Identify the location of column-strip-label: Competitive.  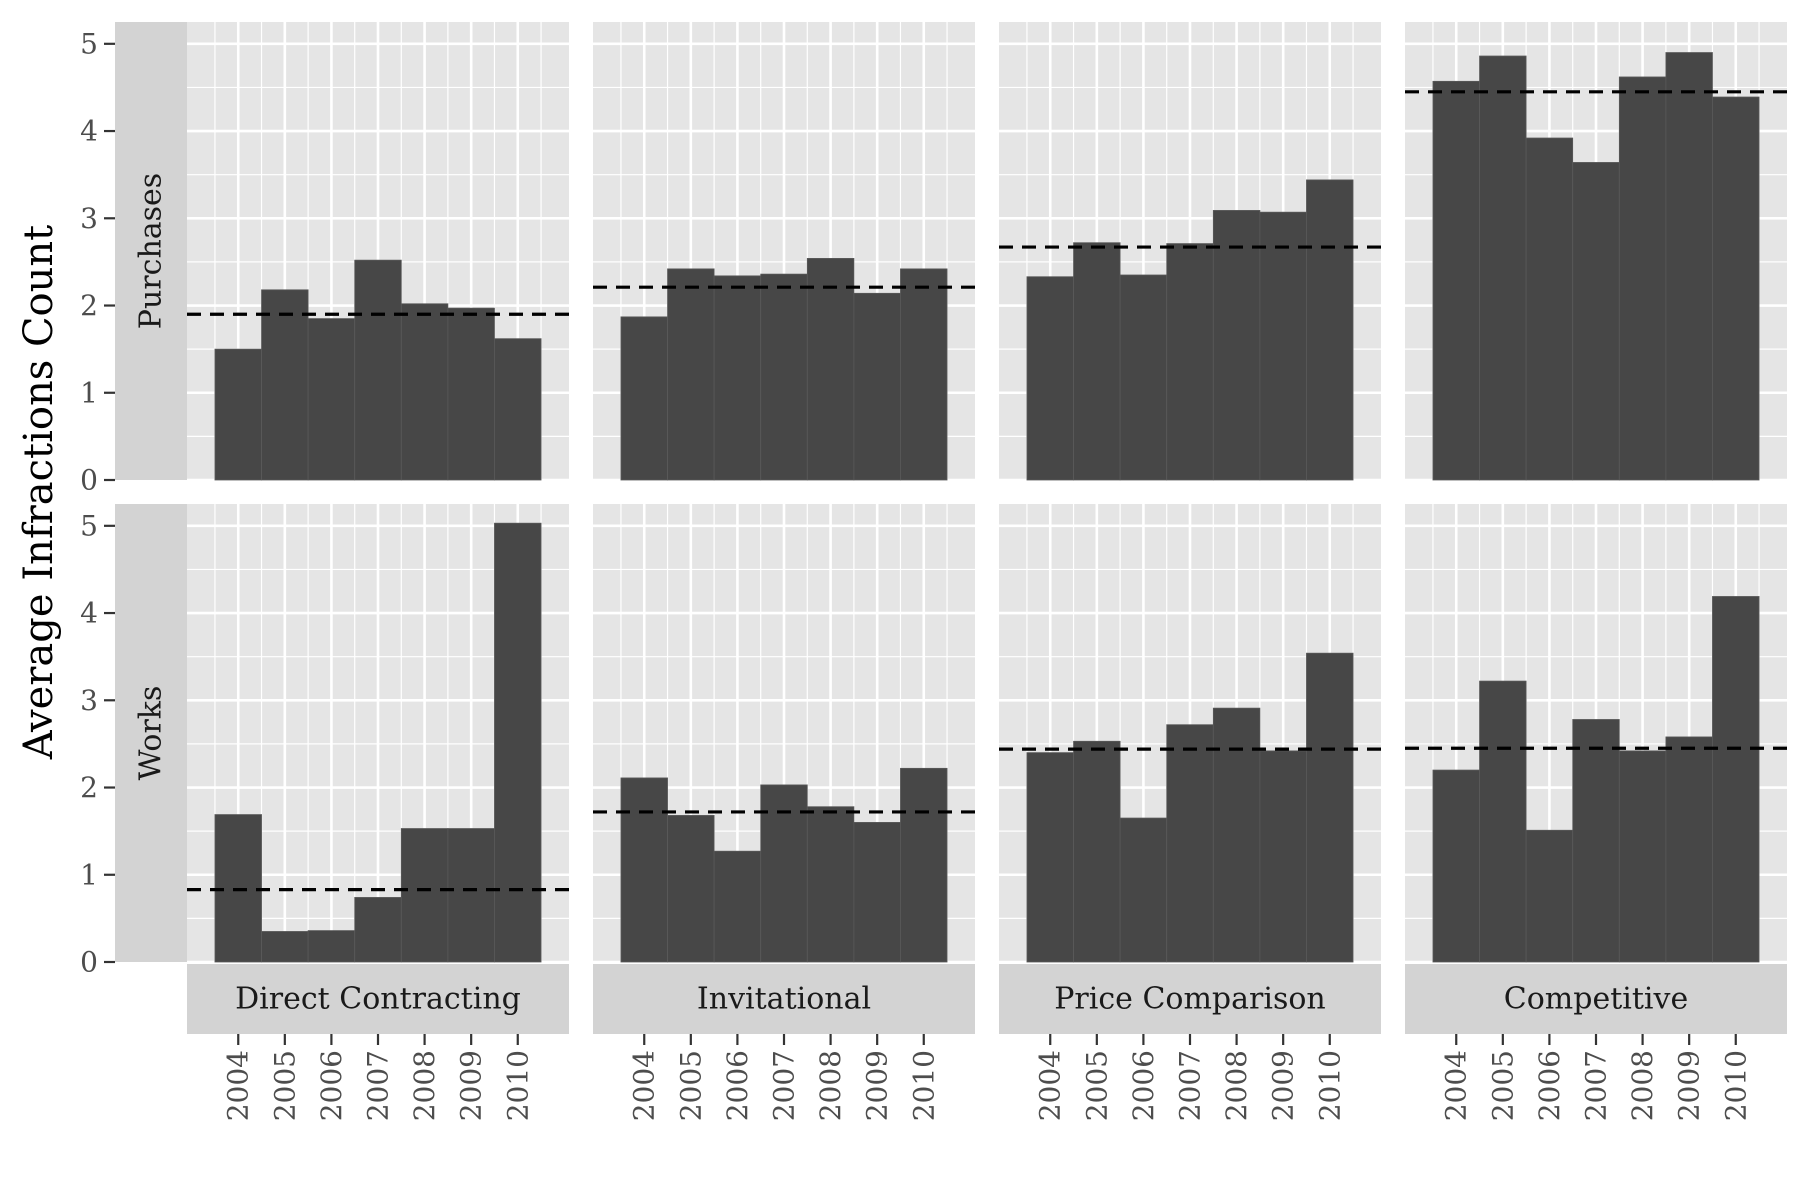
(1596, 999).